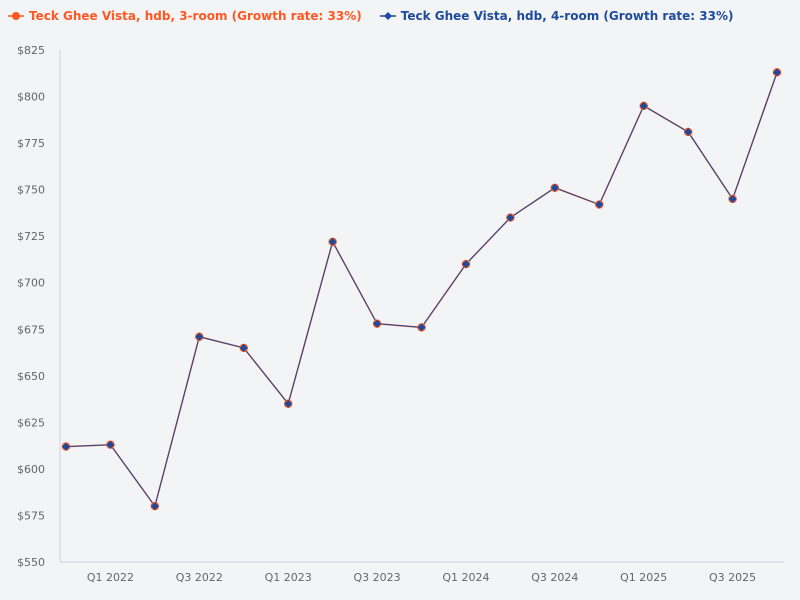  Describe the element at coordinates (643, 577) in the screenshot. I see `x-tick-label: Q1 2025` at that location.